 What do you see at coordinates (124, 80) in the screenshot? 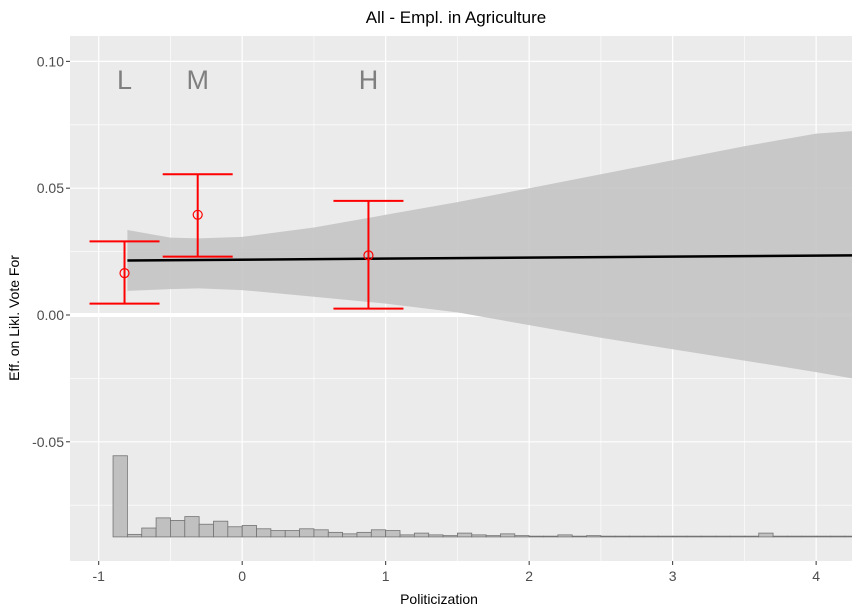
I see `group-label-L: L` at bounding box center [124, 80].